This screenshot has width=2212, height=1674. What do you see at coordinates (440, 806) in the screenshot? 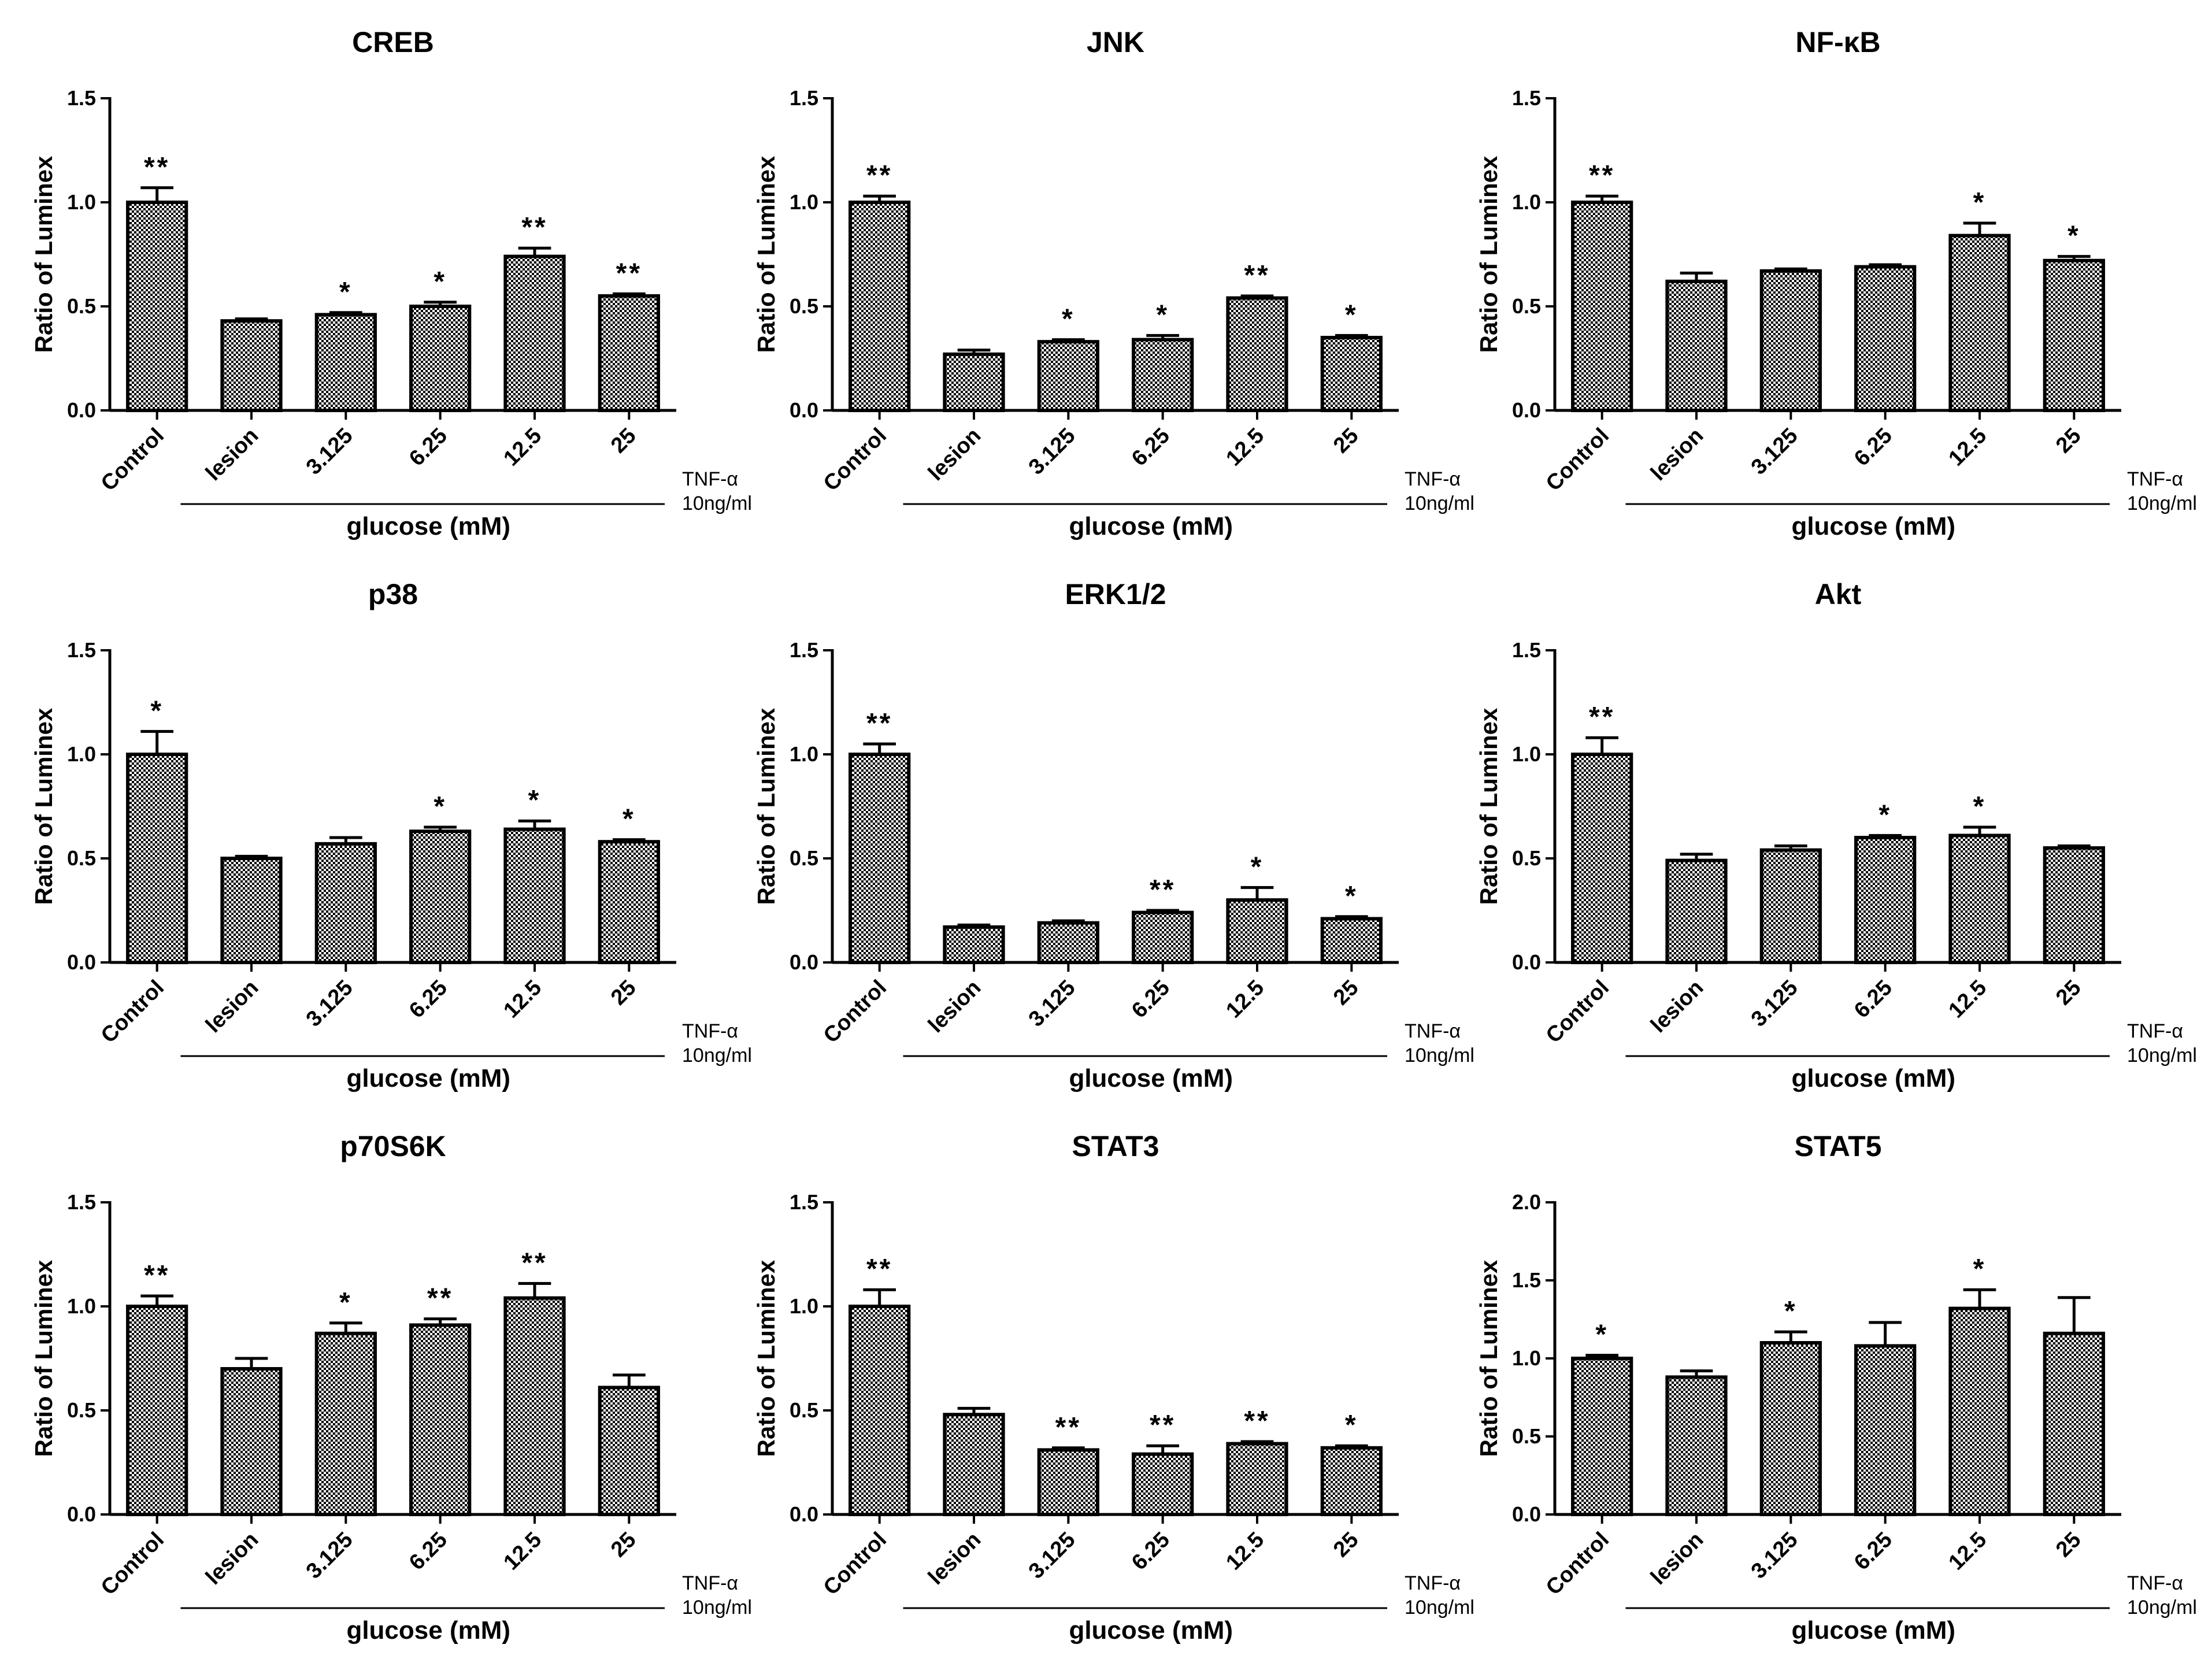
I see `significance-6-25: *` at bounding box center [440, 806].